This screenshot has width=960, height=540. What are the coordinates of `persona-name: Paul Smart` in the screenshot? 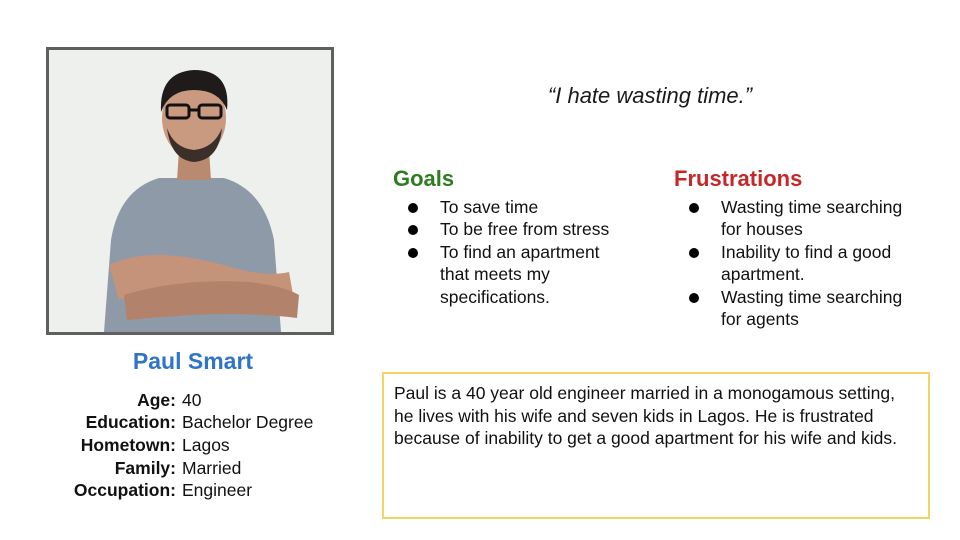 It's located at (193, 361).